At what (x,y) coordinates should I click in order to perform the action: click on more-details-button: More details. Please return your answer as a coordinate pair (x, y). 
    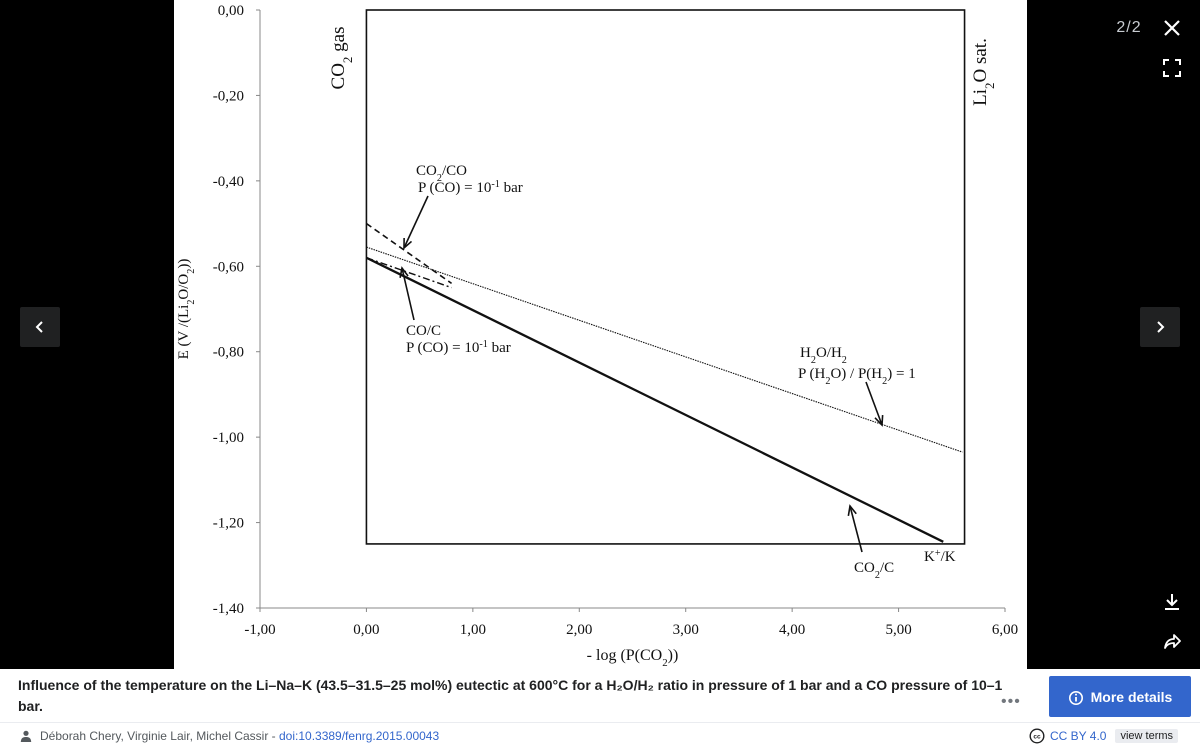
    Looking at the image, I should click on (1120, 696).